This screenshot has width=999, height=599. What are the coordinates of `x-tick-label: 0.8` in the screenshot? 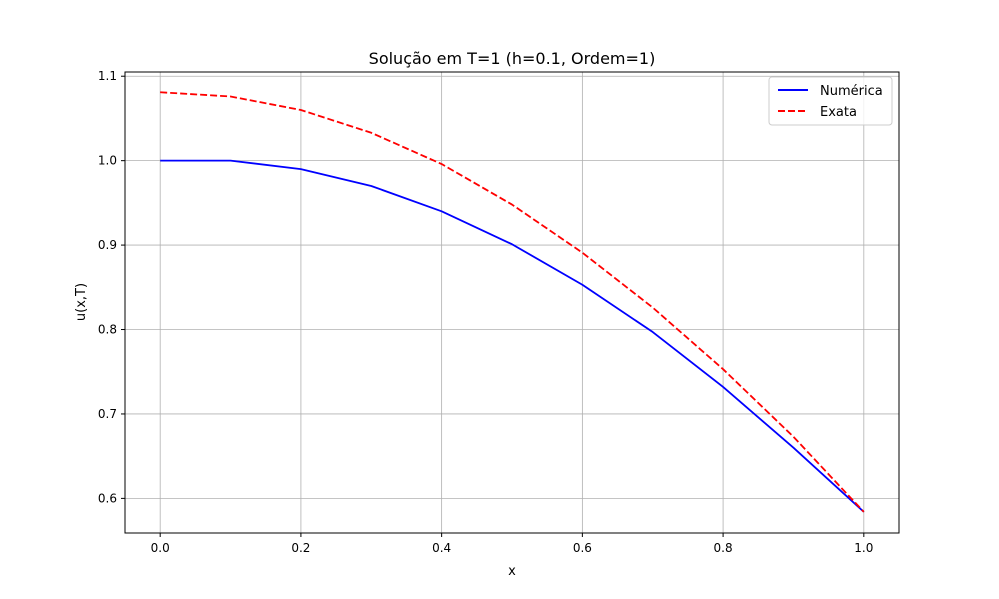 It's located at (723, 548).